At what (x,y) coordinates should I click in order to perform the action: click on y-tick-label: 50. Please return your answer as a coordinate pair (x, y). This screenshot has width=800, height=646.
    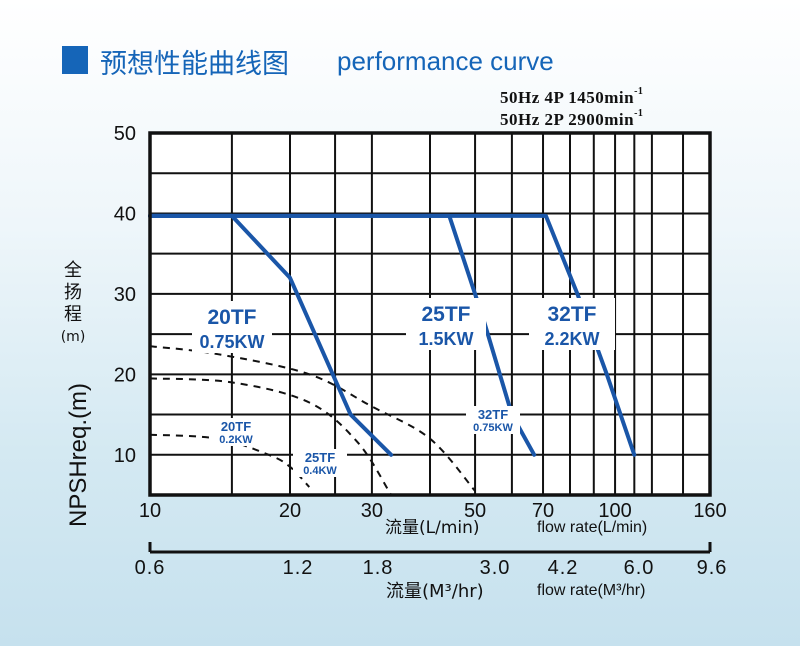
    Looking at the image, I should click on (125, 134).